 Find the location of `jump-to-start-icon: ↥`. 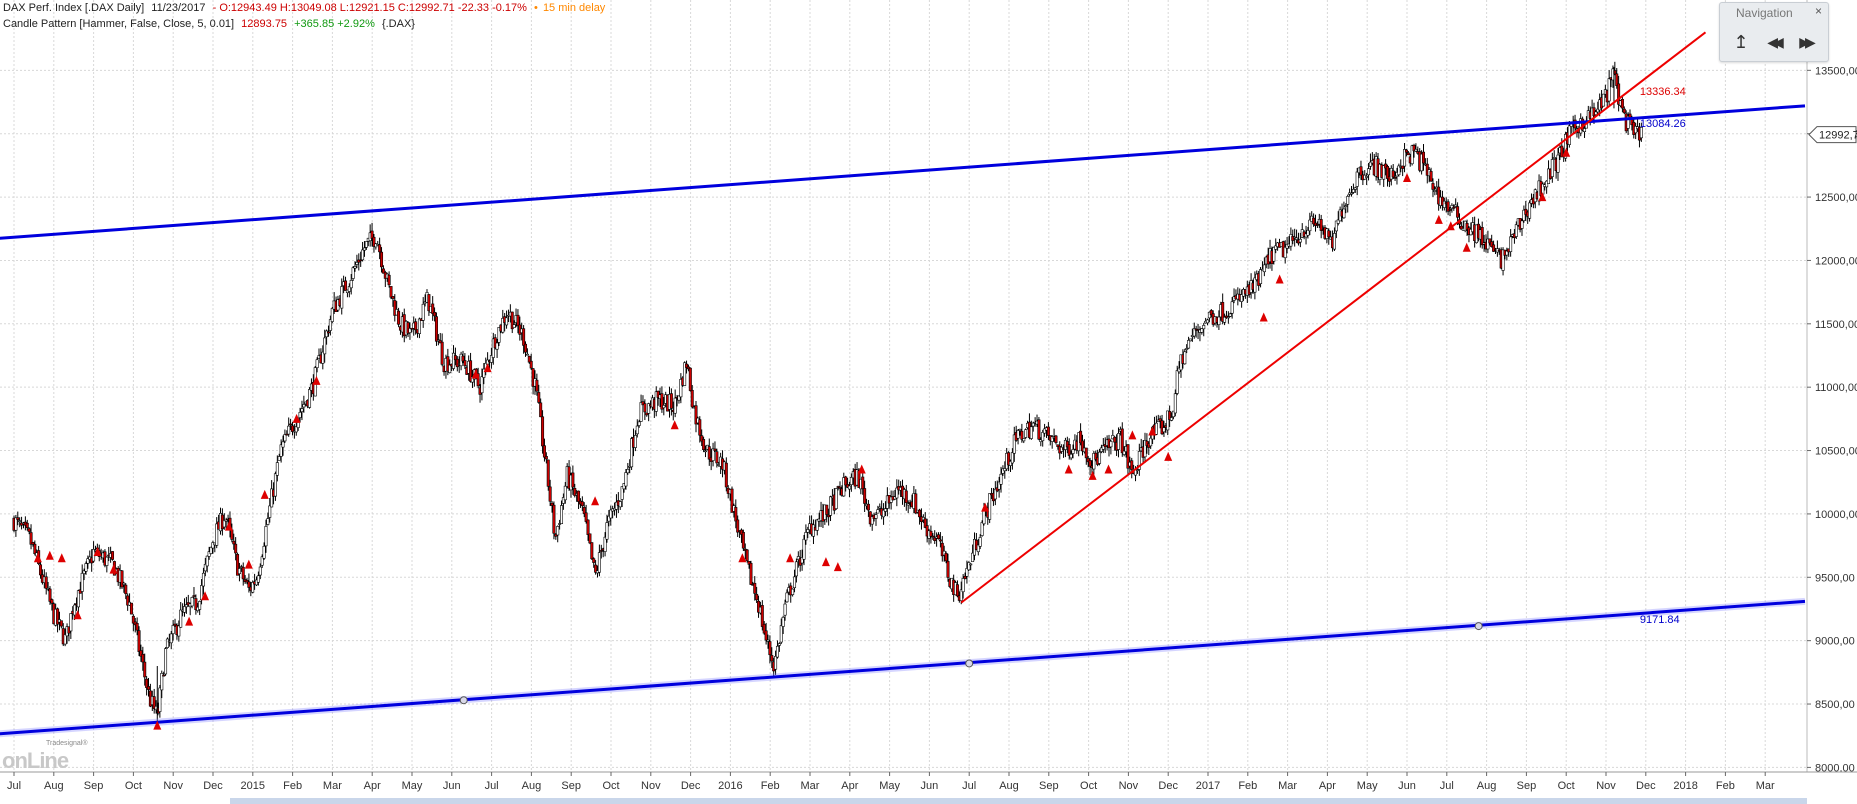

jump-to-start-icon: ↥ is located at coordinates (1741, 42).